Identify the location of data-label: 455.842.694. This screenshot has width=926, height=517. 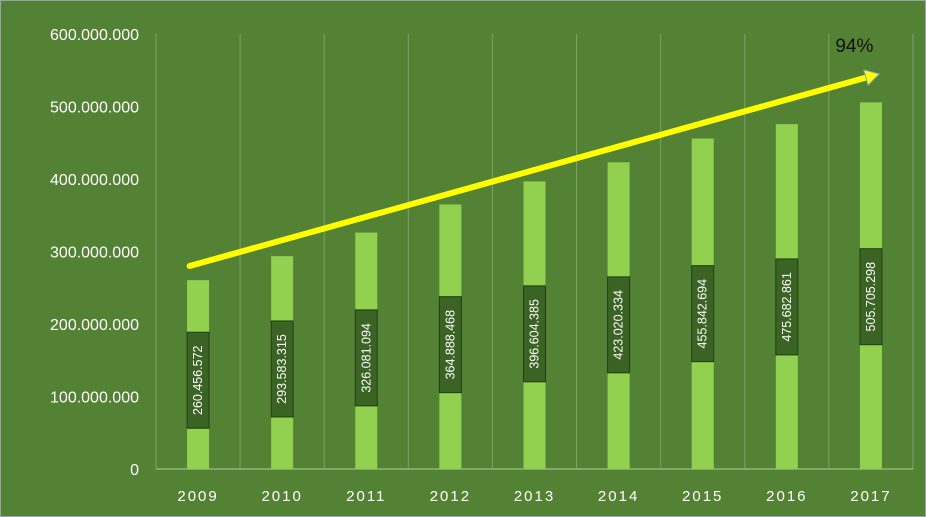
(703, 314).